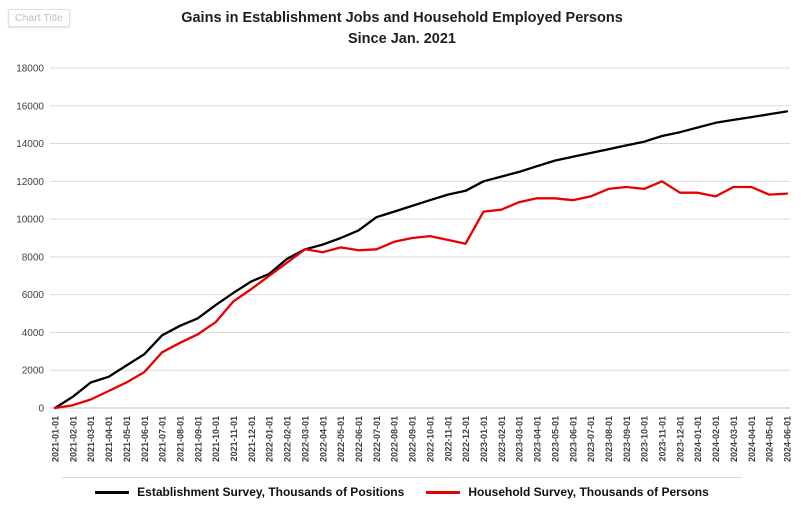 The image size is (804, 508). What do you see at coordinates (30, 144) in the screenshot?
I see `y-axis-label: 14000` at bounding box center [30, 144].